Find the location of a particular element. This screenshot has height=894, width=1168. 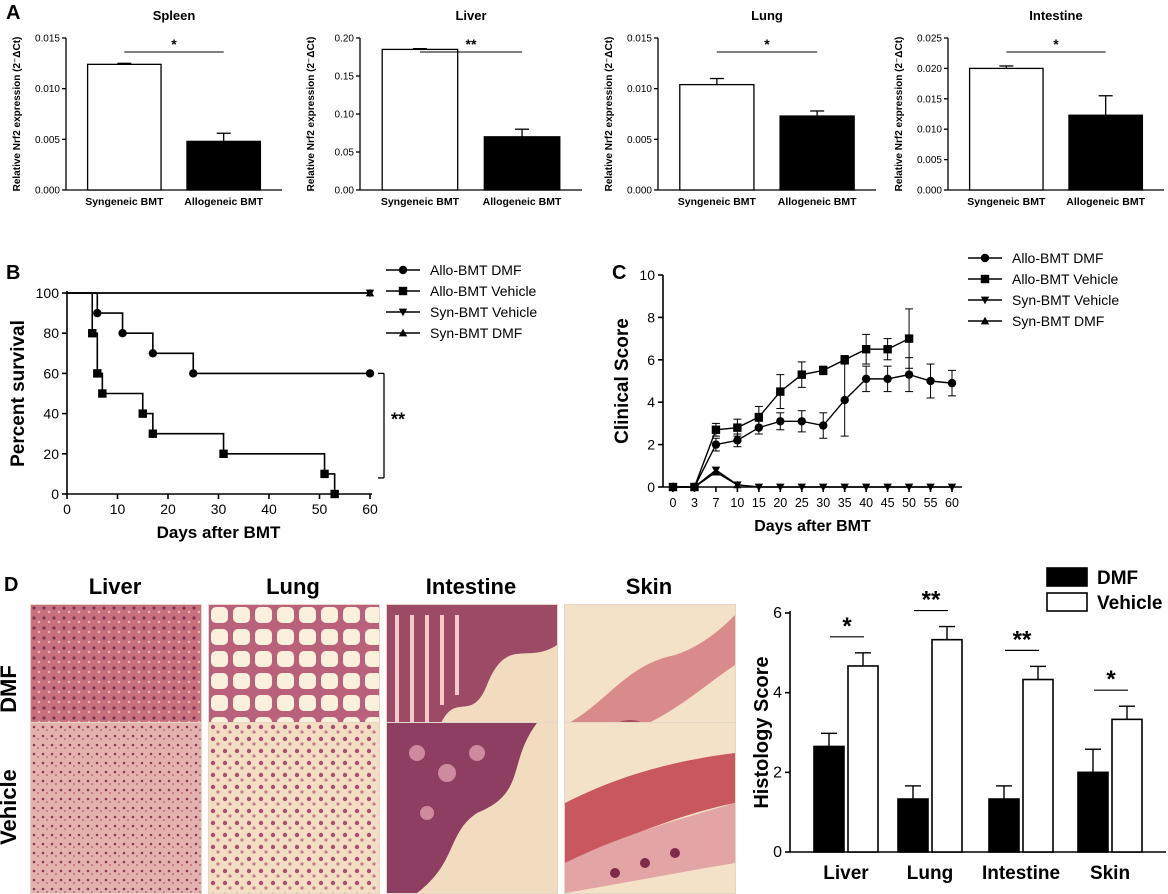

lung-tissue-texture is located at coordinates (294, 808).